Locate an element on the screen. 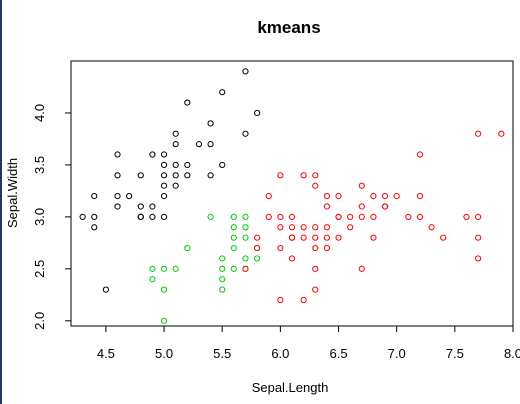 The image size is (520, 404). x-axis-label: Sepal.Length is located at coordinates (290, 387).